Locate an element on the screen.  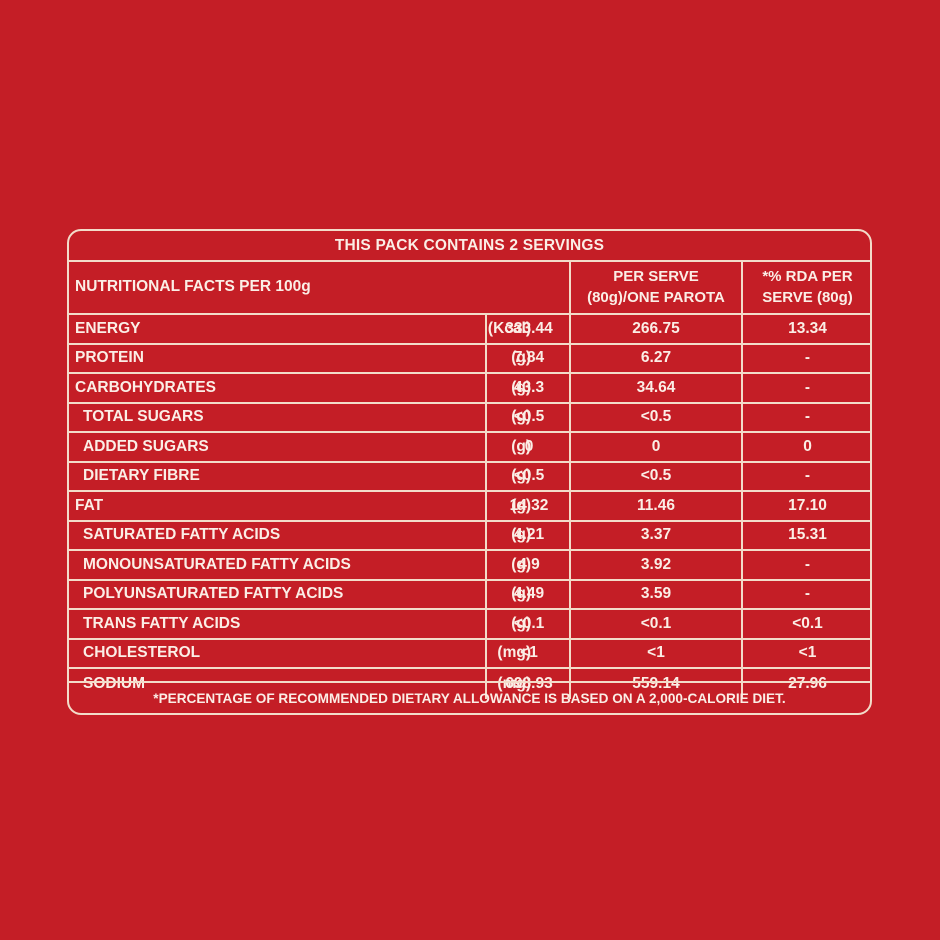
value-per-100g: <0.1 is located at coordinates (528, 624).